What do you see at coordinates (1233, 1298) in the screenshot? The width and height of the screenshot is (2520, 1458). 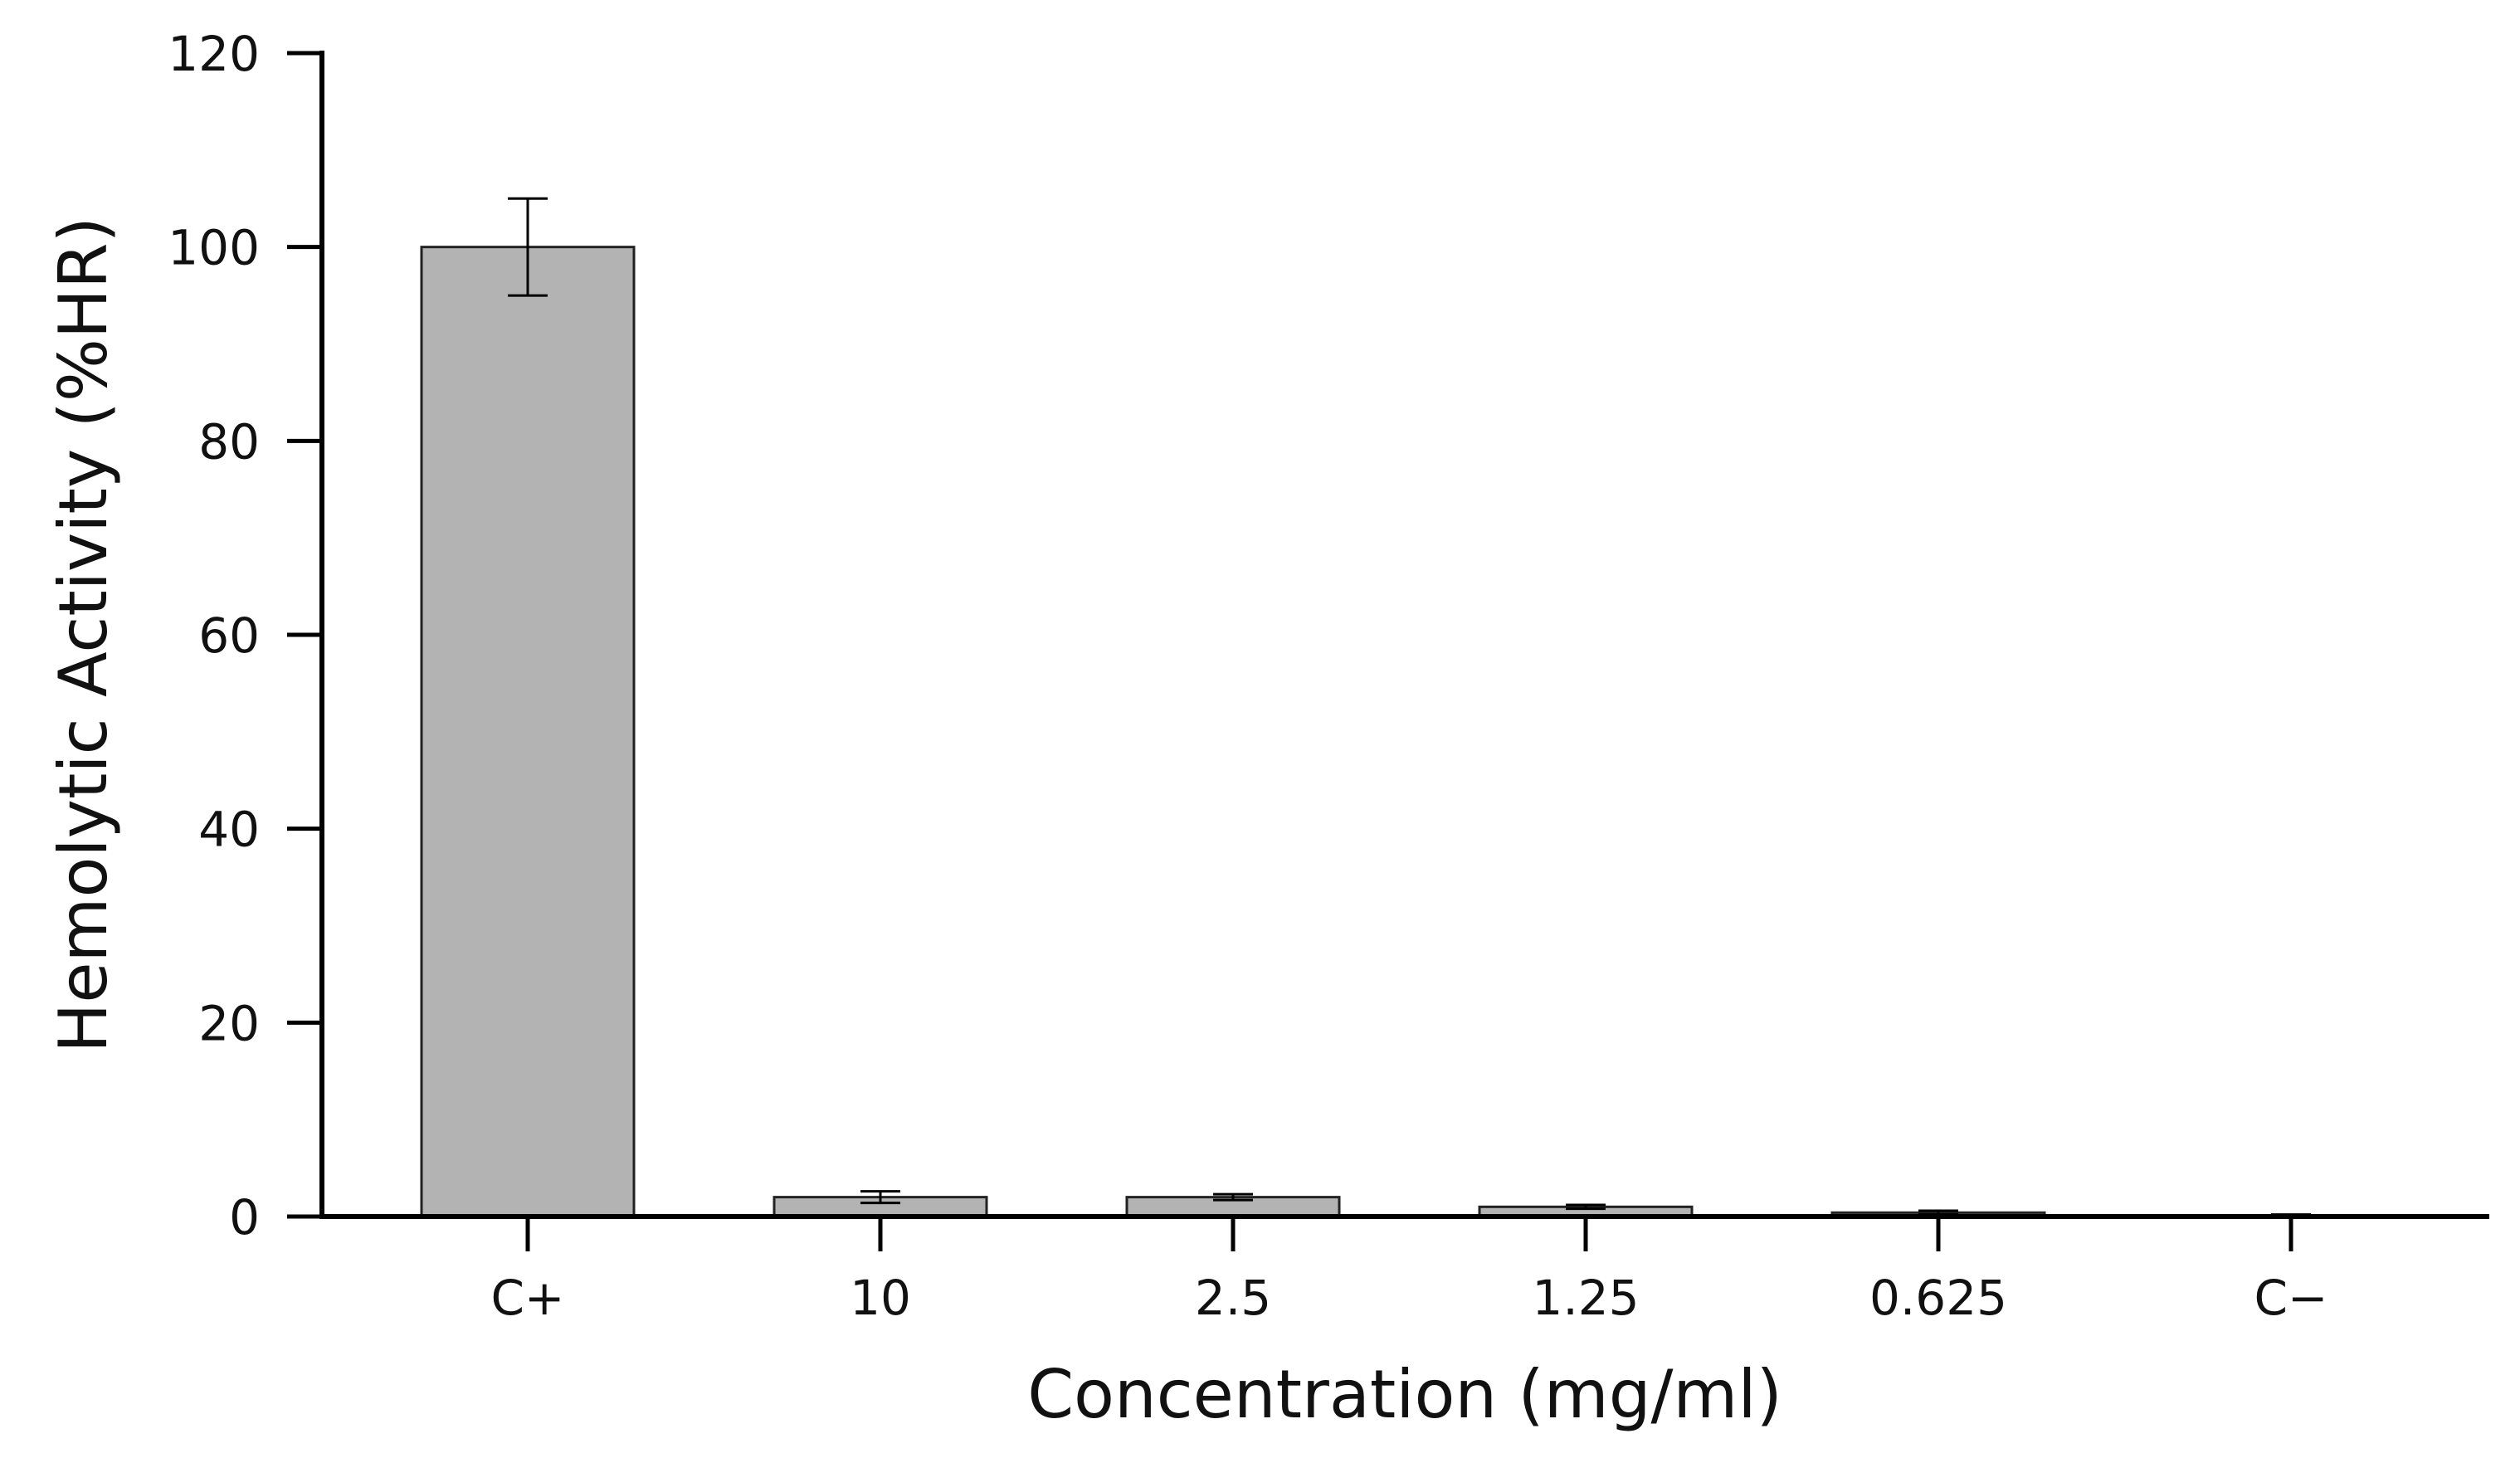 I see `x-tick-label: 2.5` at bounding box center [1233, 1298].